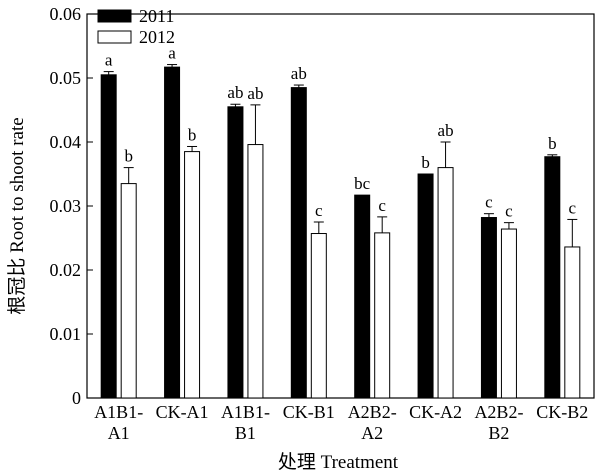  Describe the element at coordinates (66, 334) in the screenshot. I see `y-tick-label: 0.01` at that location.